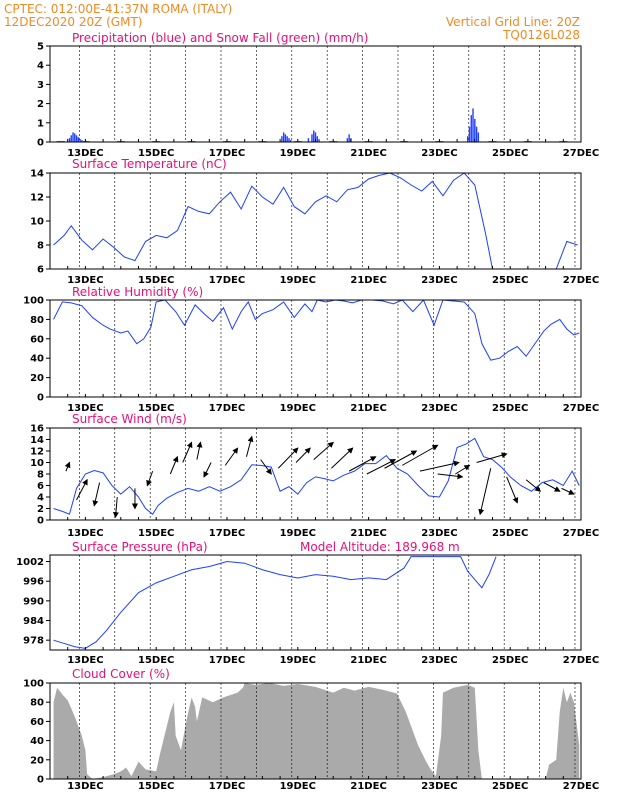 The width and height of the screenshot is (618, 800). I want to click on header-location: CPTEC: 012:00E-41:37N ROMA (ITALY), so click(118, 9).